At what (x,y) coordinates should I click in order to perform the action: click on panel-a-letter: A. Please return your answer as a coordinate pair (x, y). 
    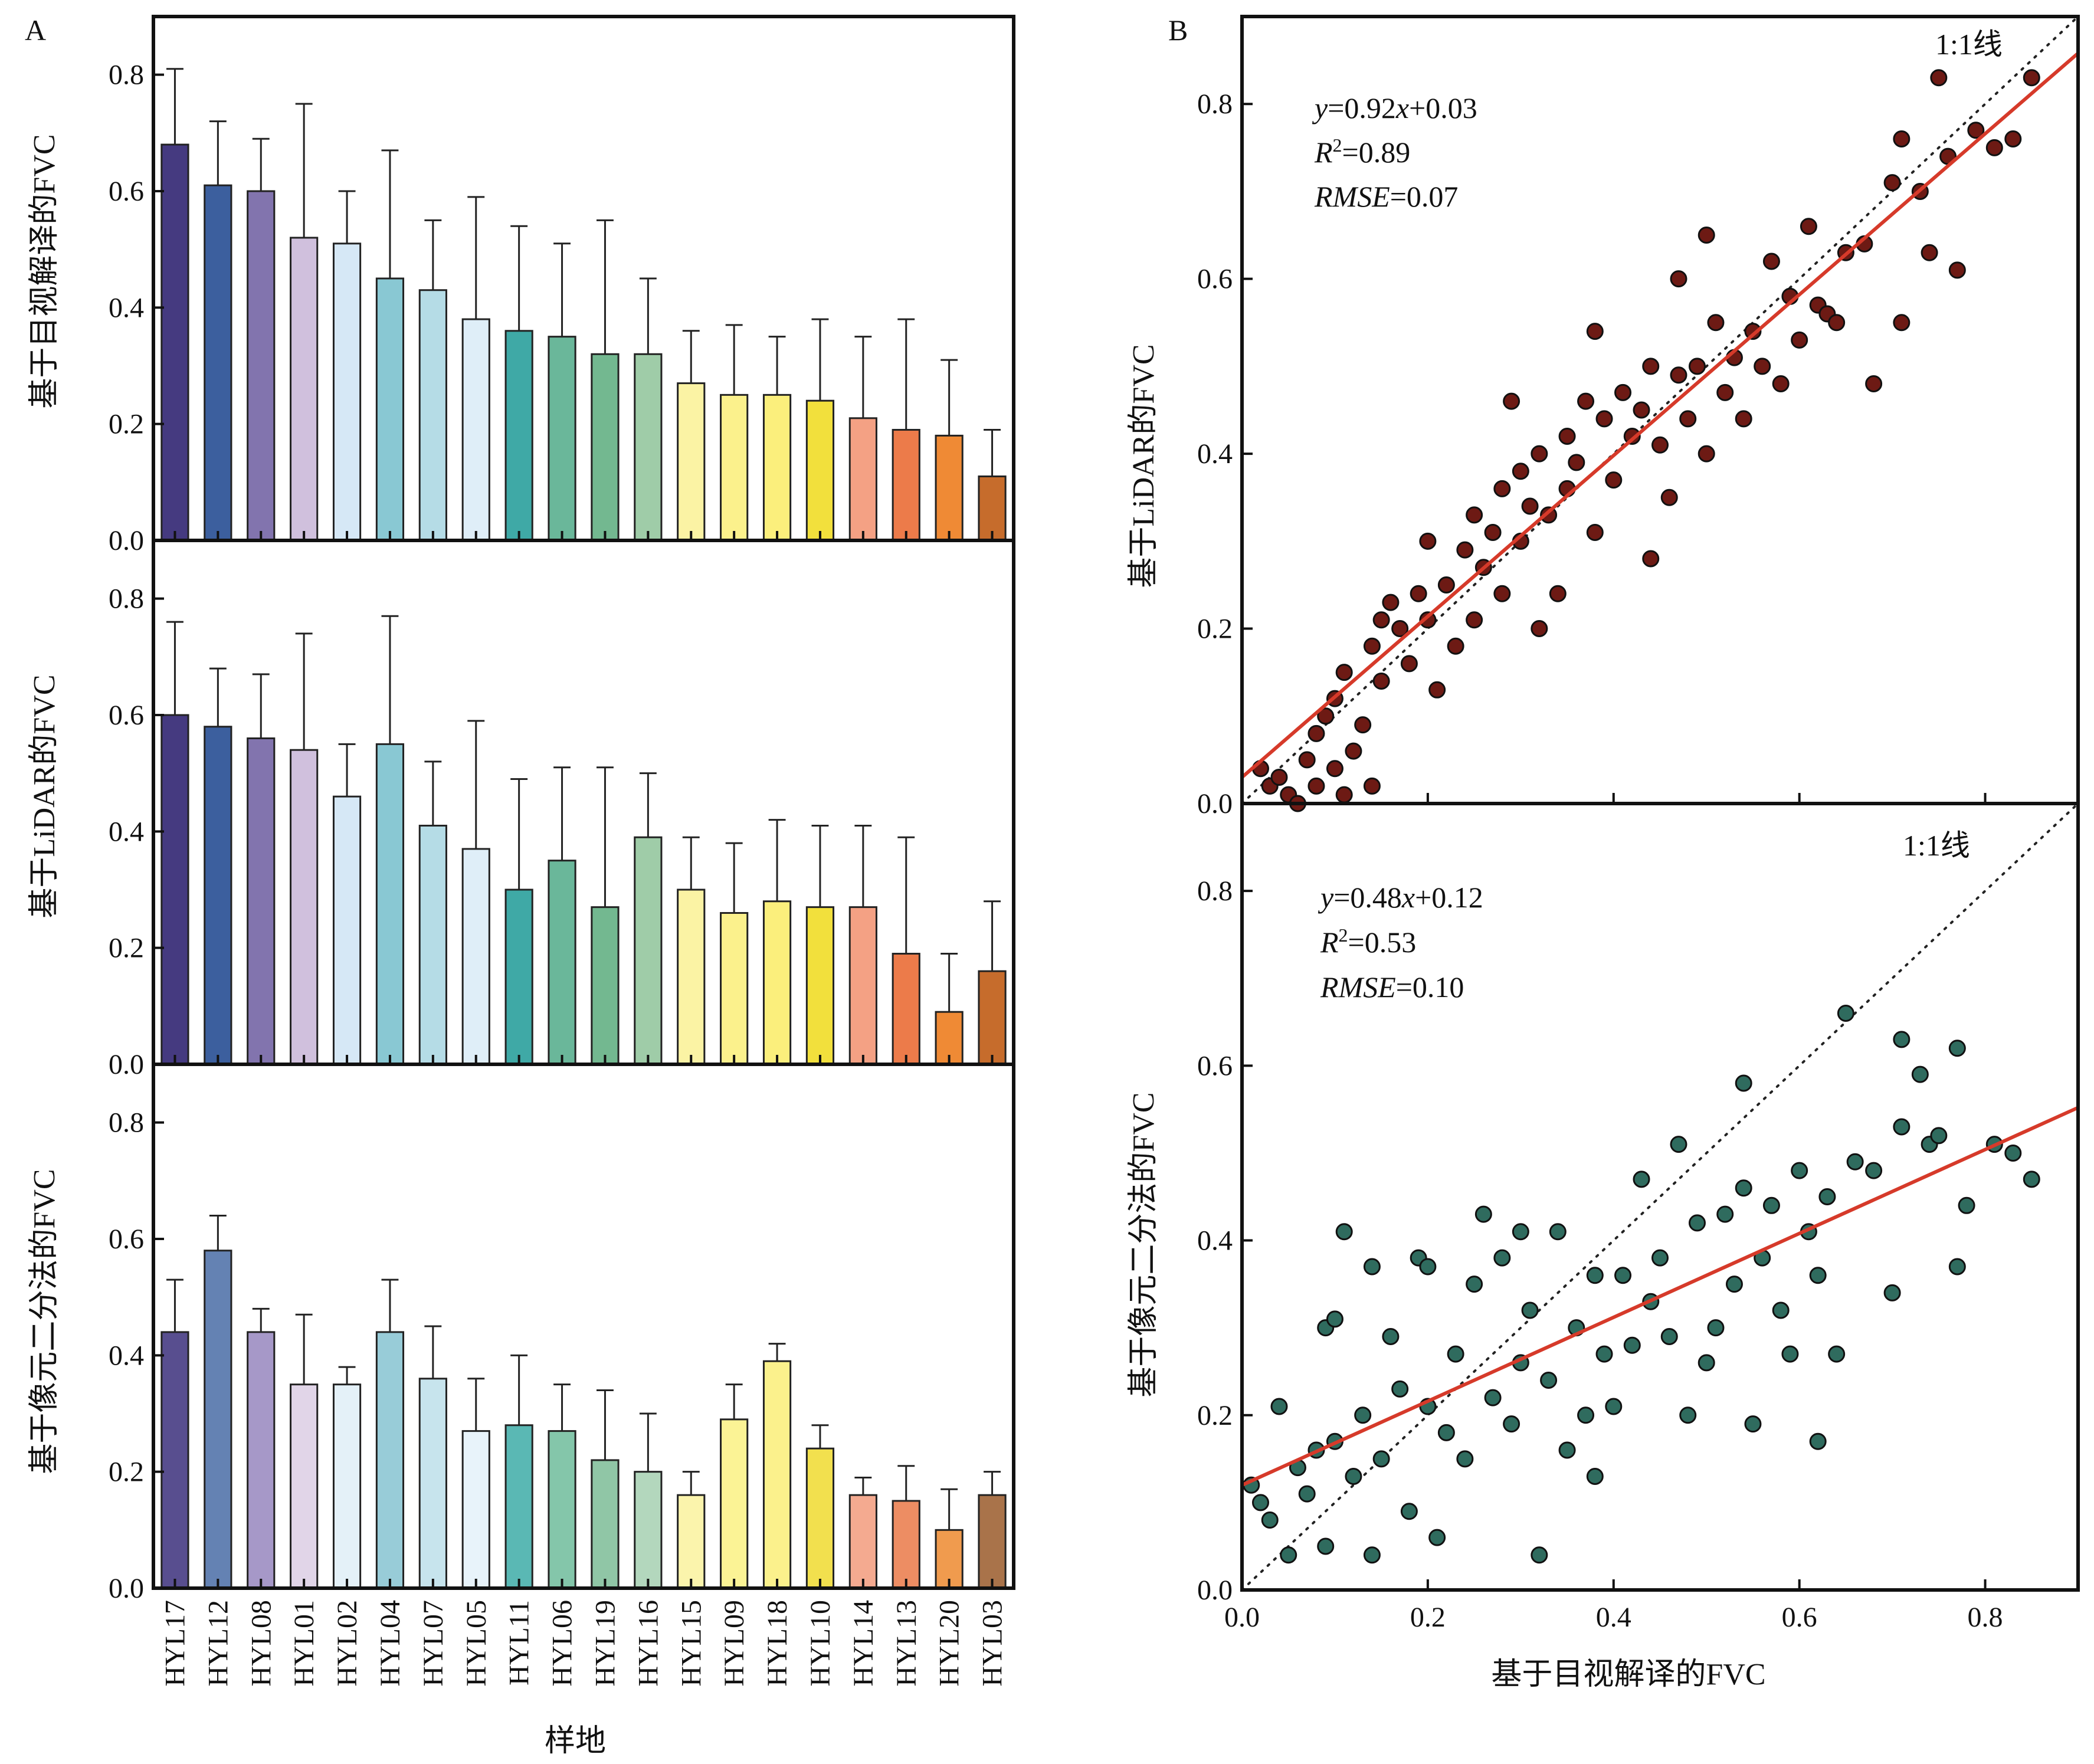
    Looking at the image, I should click on (36, 31).